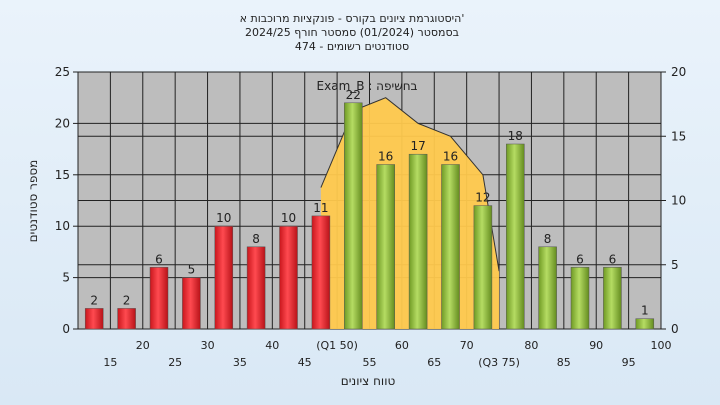  I want to click on y2-tick-label: 5, so click(675, 265).